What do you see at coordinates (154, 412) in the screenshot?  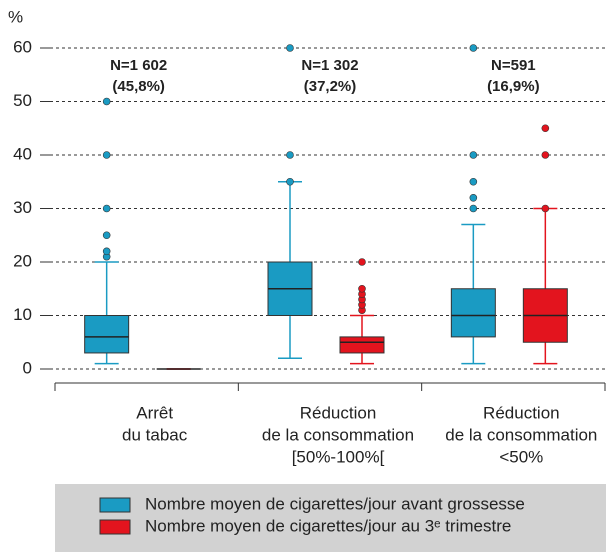 I see `x-tick-label: Arrêt` at bounding box center [154, 412].